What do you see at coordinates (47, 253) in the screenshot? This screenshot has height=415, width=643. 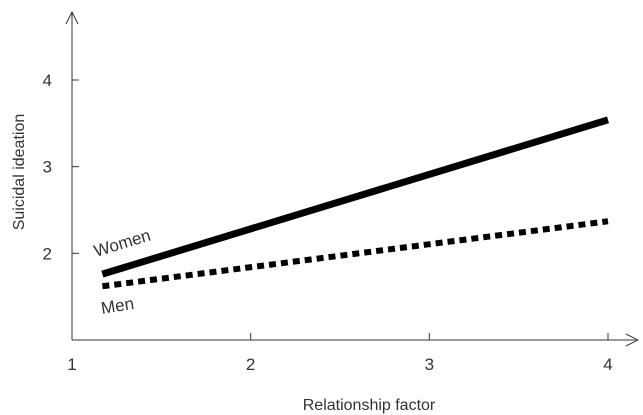 I see `y-tick-label: 2` at bounding box center [47, 253].